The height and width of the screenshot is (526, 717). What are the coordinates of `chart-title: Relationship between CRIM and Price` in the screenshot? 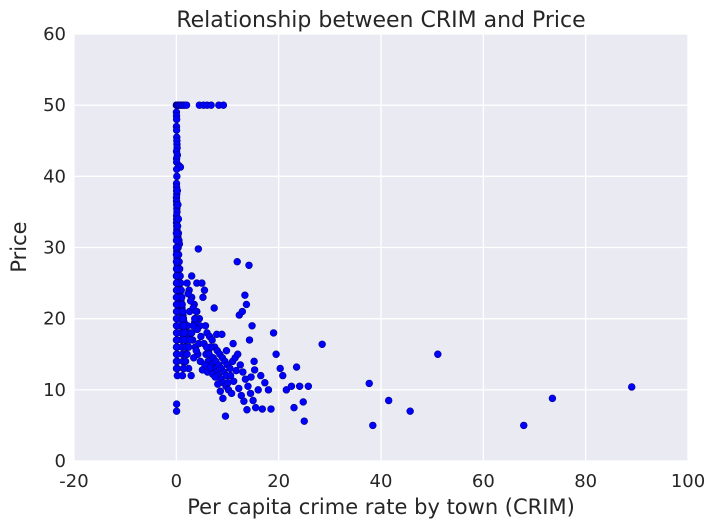 It's located at (380, 20).